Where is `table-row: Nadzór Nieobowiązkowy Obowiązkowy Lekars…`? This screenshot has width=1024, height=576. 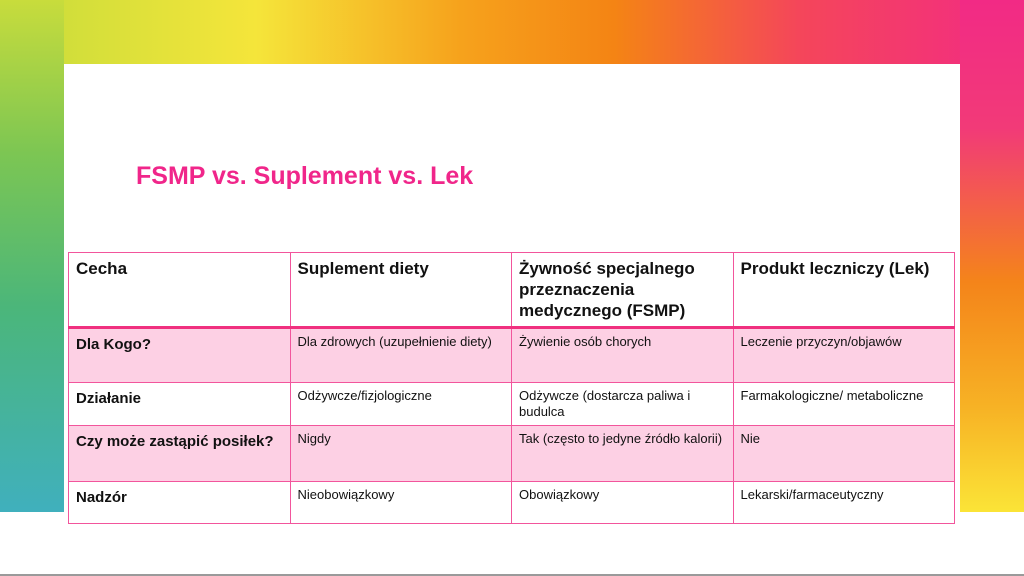 table-row: Nadzór Nieobowiązkowy Obowiązkowy Lekars… is located at coordinates (511, 502).